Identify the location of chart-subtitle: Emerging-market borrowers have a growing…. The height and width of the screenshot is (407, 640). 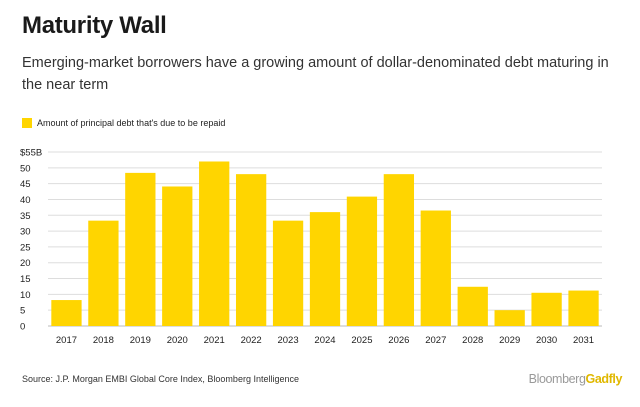
(315, 74).